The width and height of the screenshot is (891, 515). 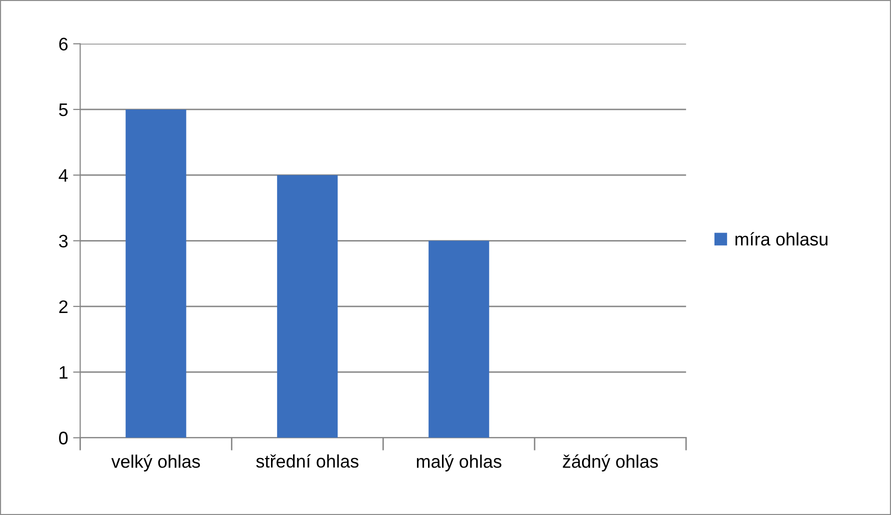 What do you see at coordinates (63, 306) in the screenshot?
I see `y-tick-label: 2` at bounding box center [63, 306].